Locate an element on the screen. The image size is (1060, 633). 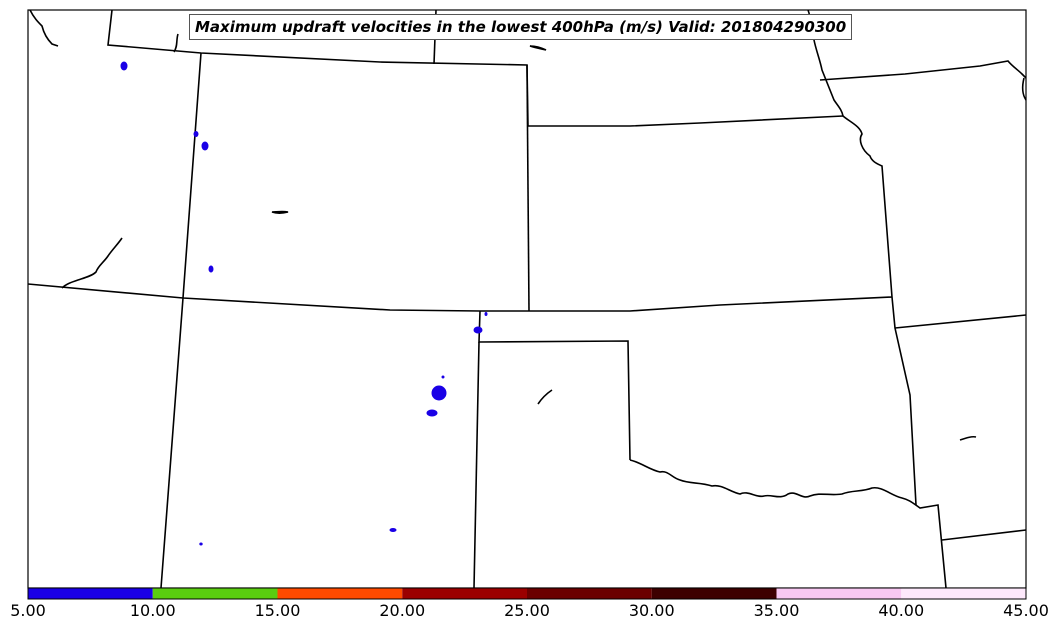
border-co-ne is located at coordinates (528, 188).